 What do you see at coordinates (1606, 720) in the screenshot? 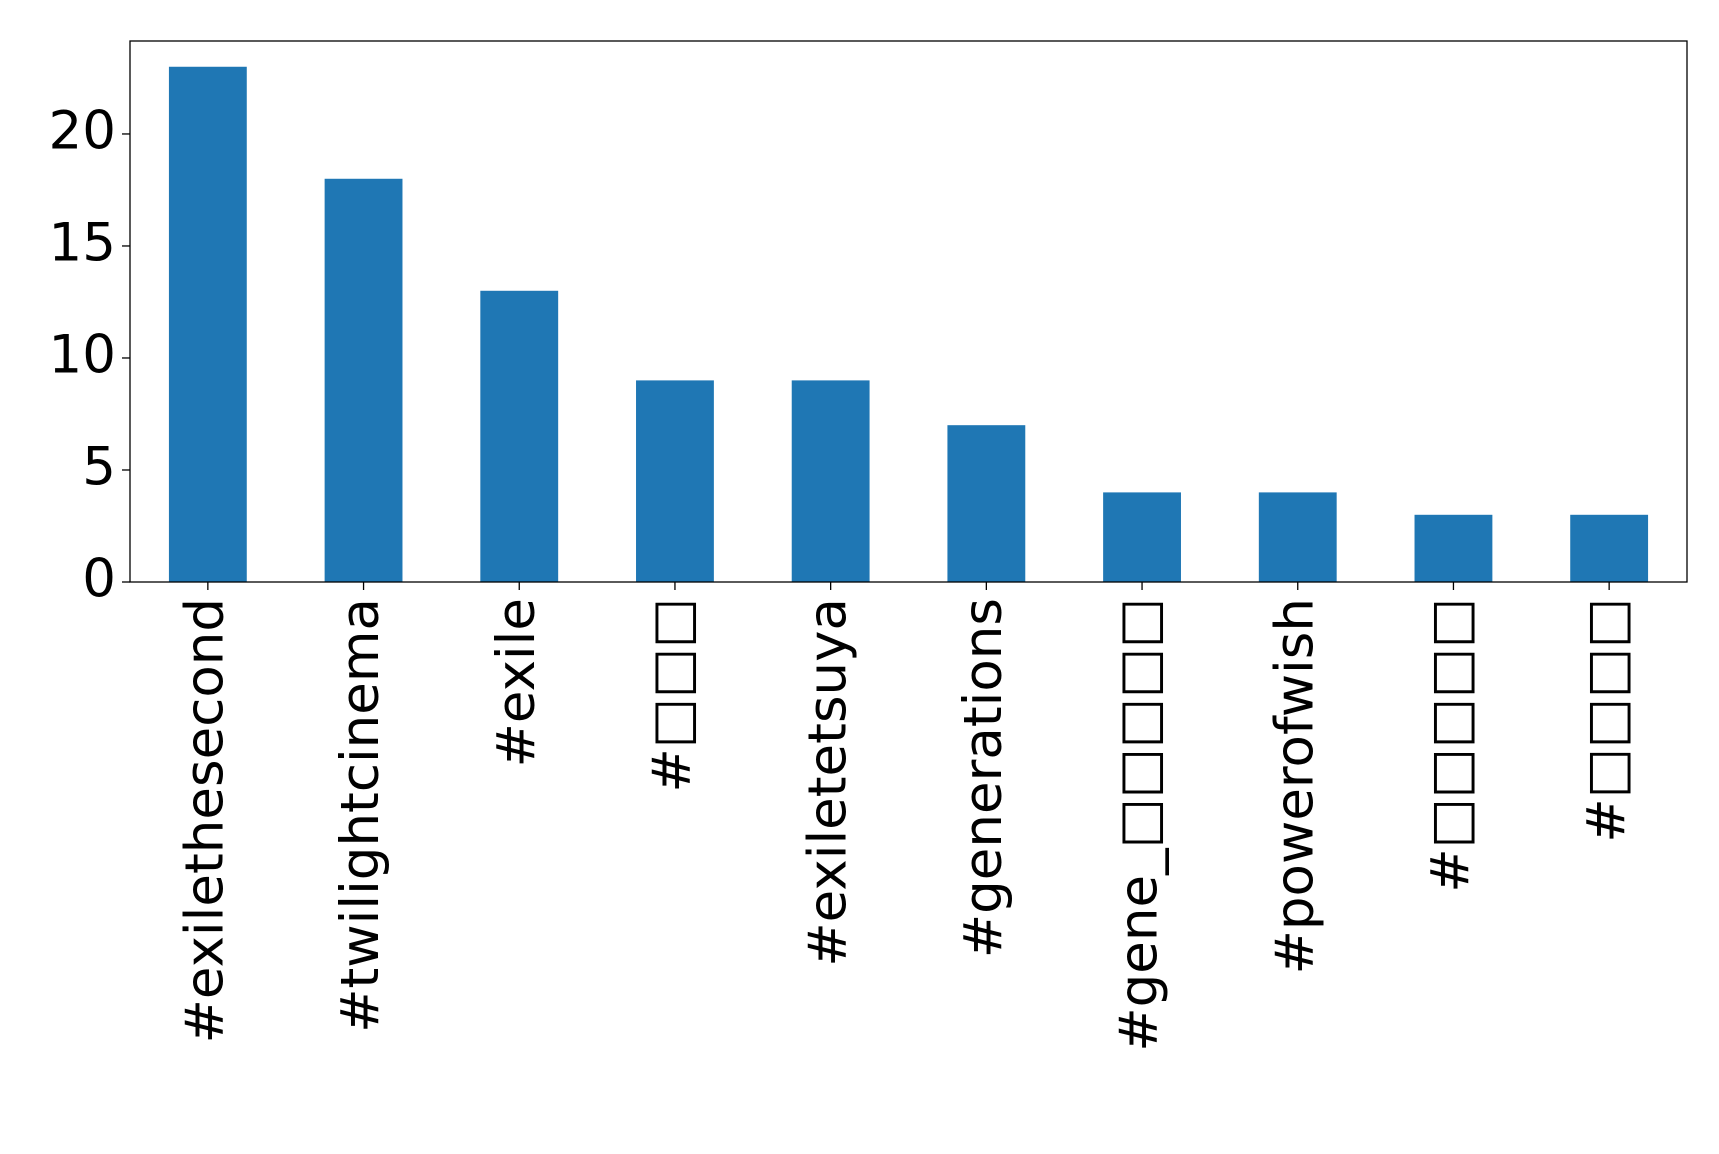
I see `x-tick-label: #□□□□` at bounding box center [1606, 720].